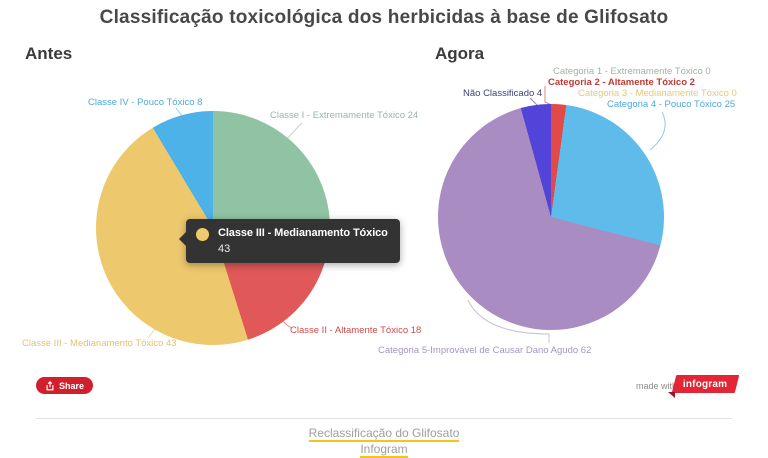  I want to click on share-button: Share, so click(65, 385).